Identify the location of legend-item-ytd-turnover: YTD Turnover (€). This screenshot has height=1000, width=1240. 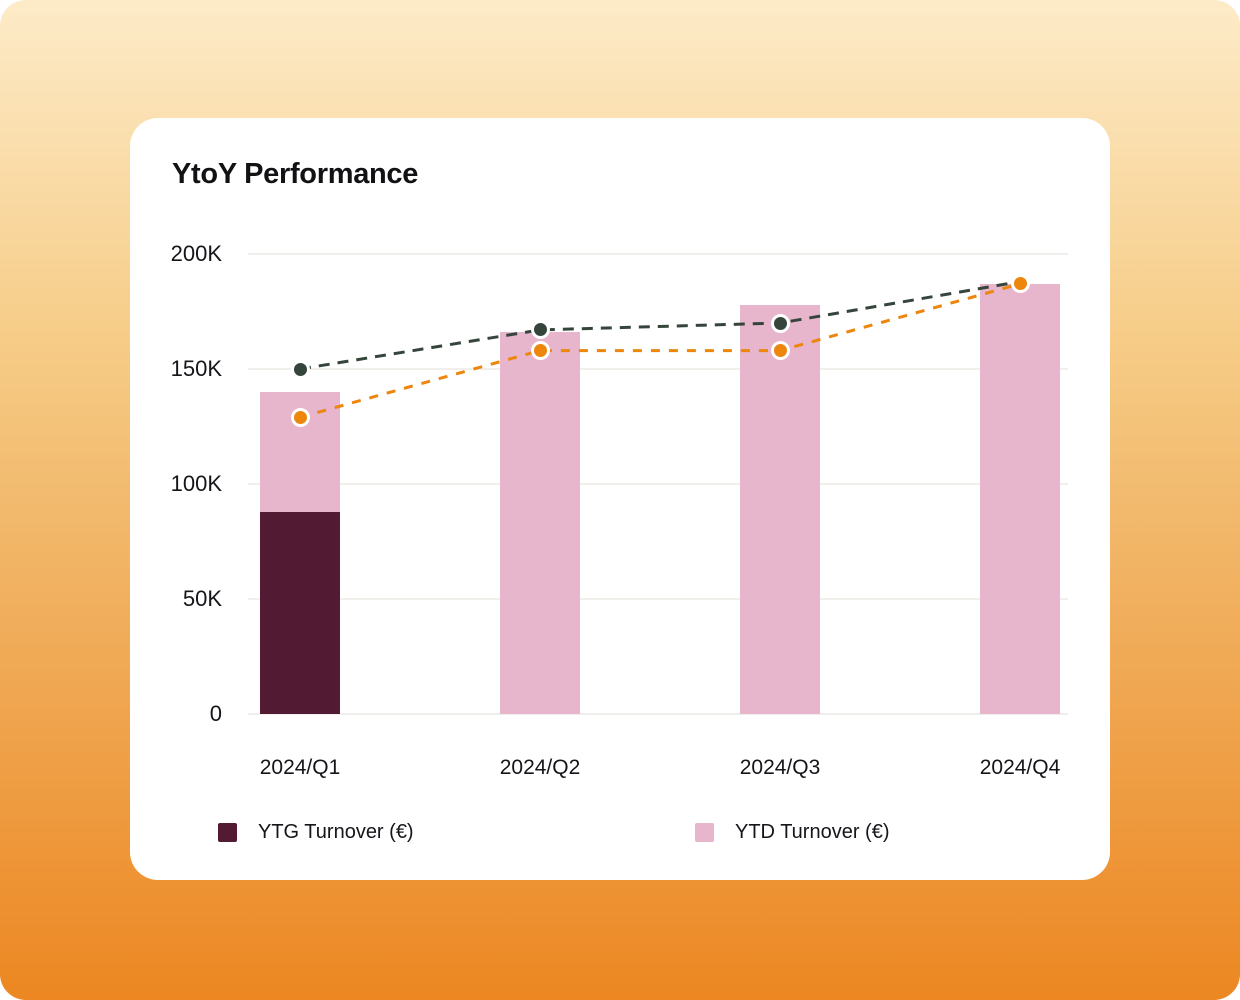
(792, 832).